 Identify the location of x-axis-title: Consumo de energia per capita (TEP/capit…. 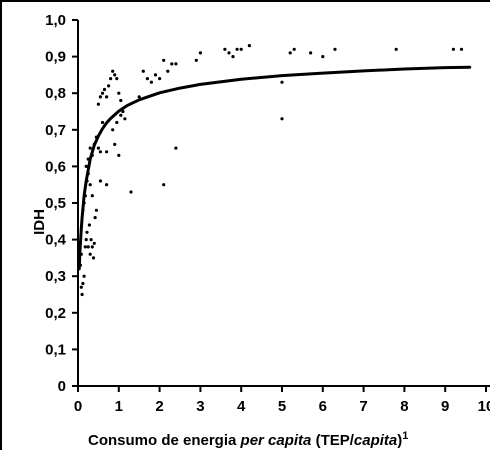
(248, 439).